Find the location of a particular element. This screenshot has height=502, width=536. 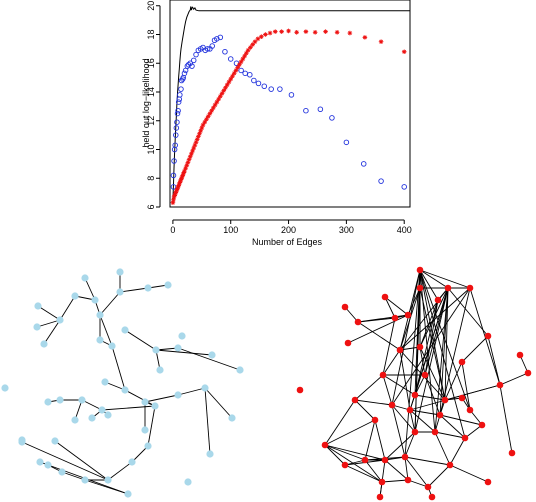

y-tick-label: 8 is located at coordinates (151, 178).